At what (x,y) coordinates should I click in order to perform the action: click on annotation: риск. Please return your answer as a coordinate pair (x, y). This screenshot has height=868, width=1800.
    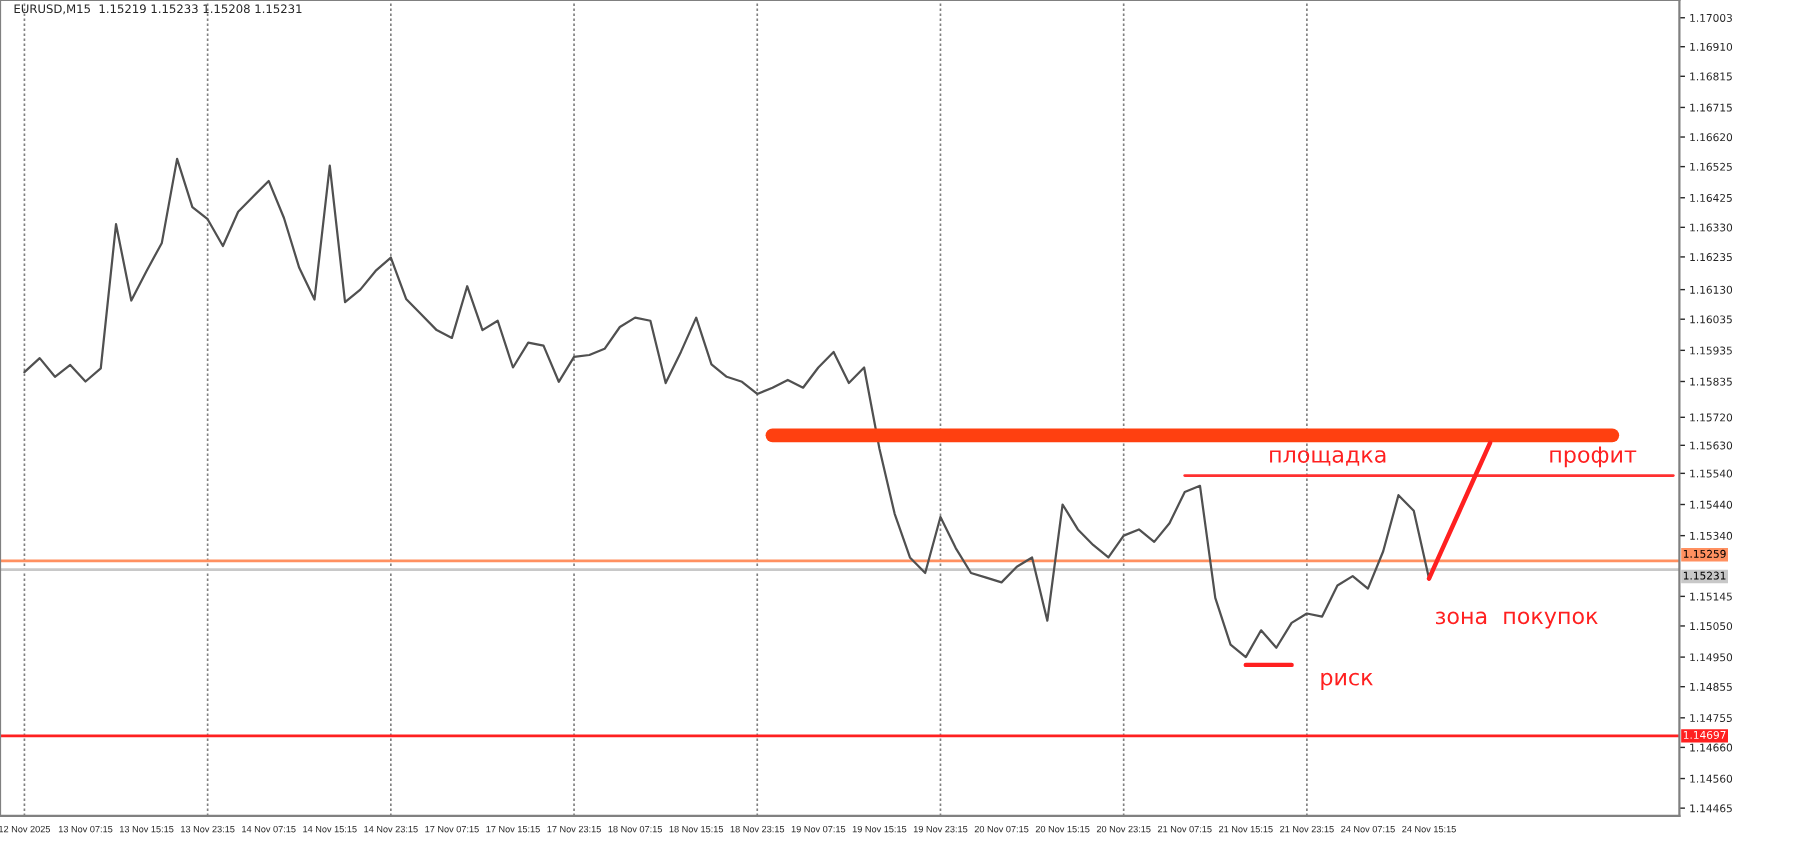
    Looking at the image, I should click on (1347, 681).